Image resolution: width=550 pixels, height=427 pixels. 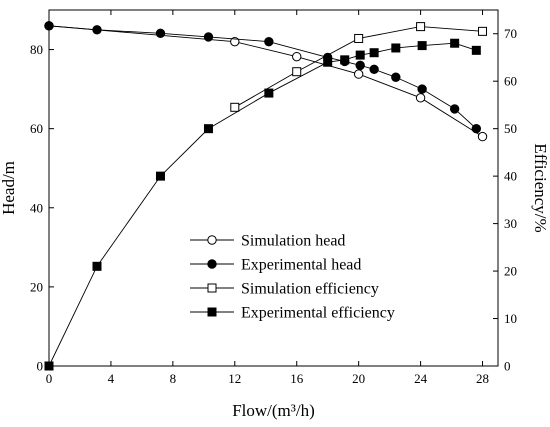 What do you see at coordinates (510, 271) in the screenshot?
I see `y-right-tick-label: 20` at bounding box center [510, 271].